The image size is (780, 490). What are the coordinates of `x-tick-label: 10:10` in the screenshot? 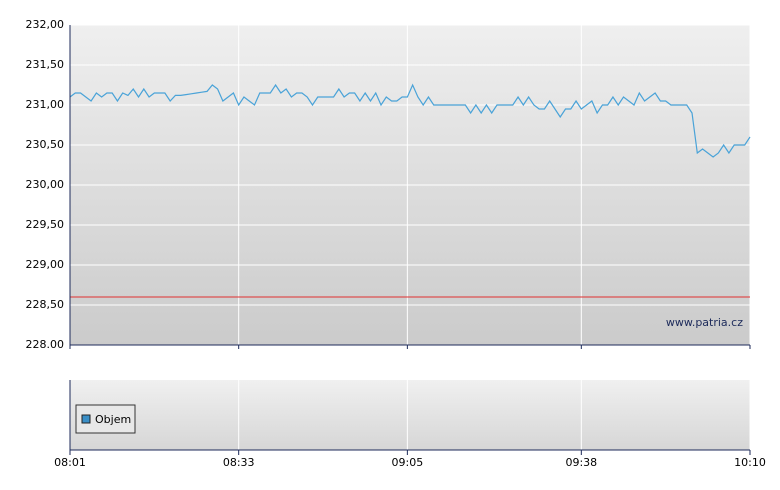 It's located at (750, 462).